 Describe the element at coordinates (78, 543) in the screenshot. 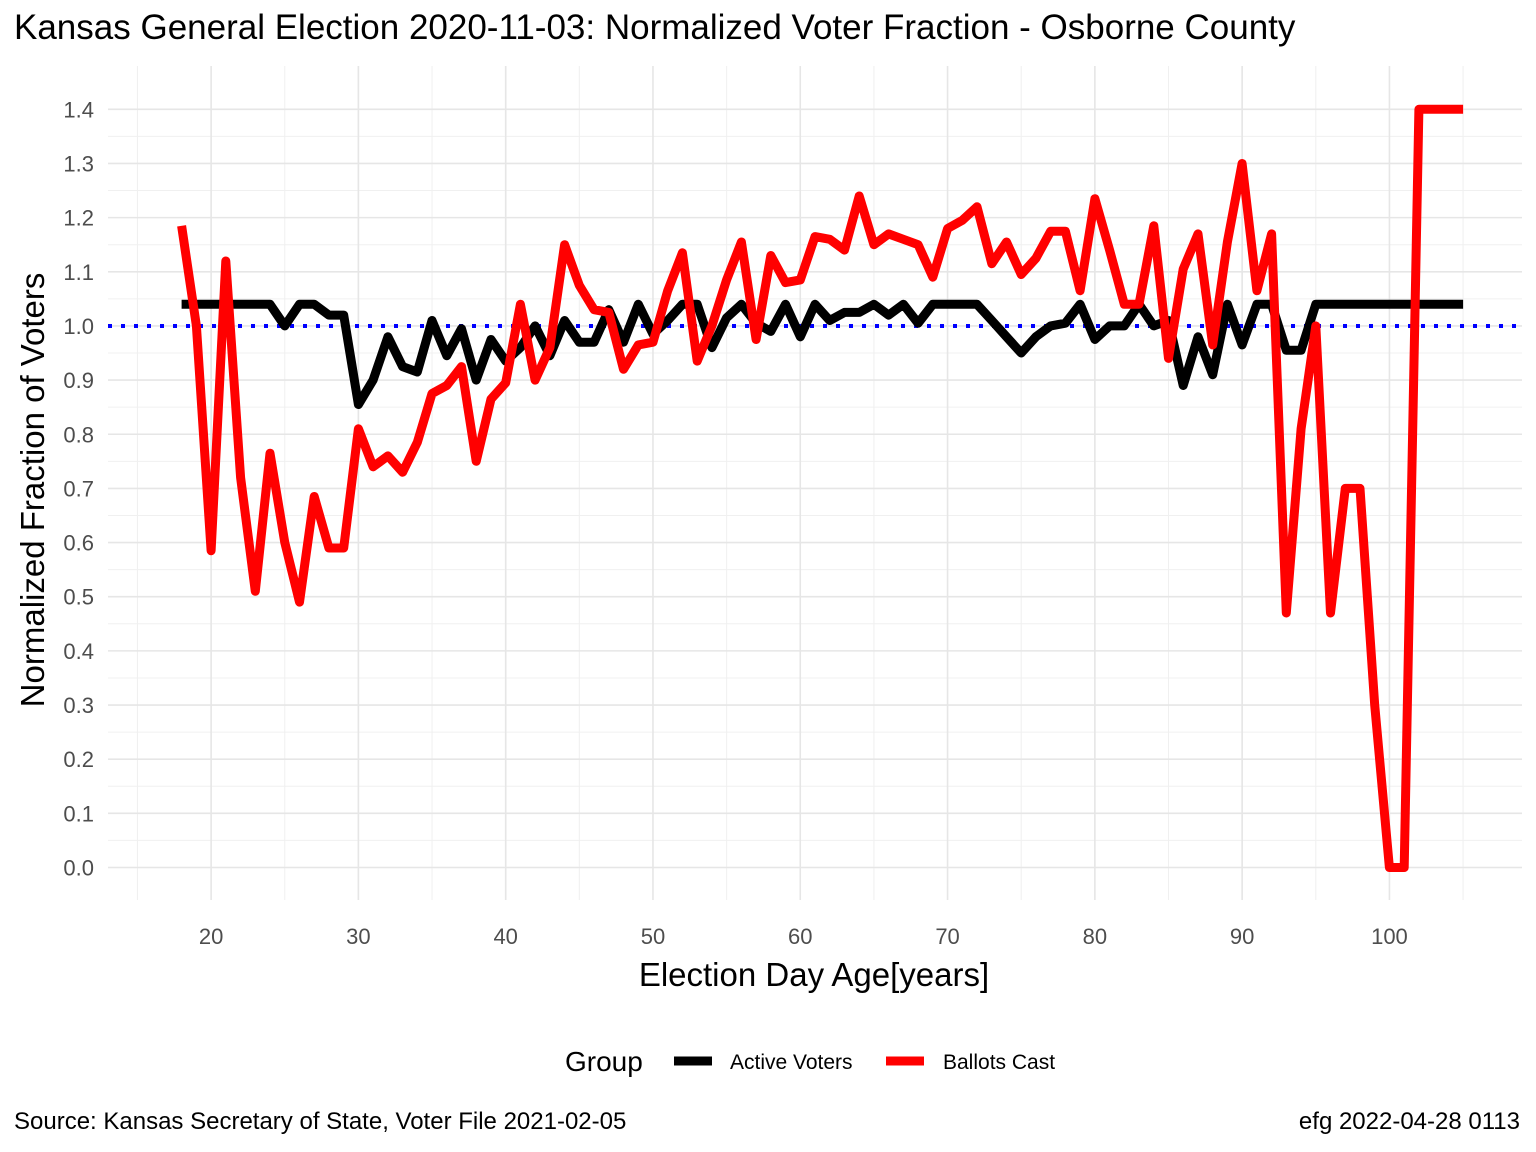

I see `y-tick-label: 0.6` at that location.